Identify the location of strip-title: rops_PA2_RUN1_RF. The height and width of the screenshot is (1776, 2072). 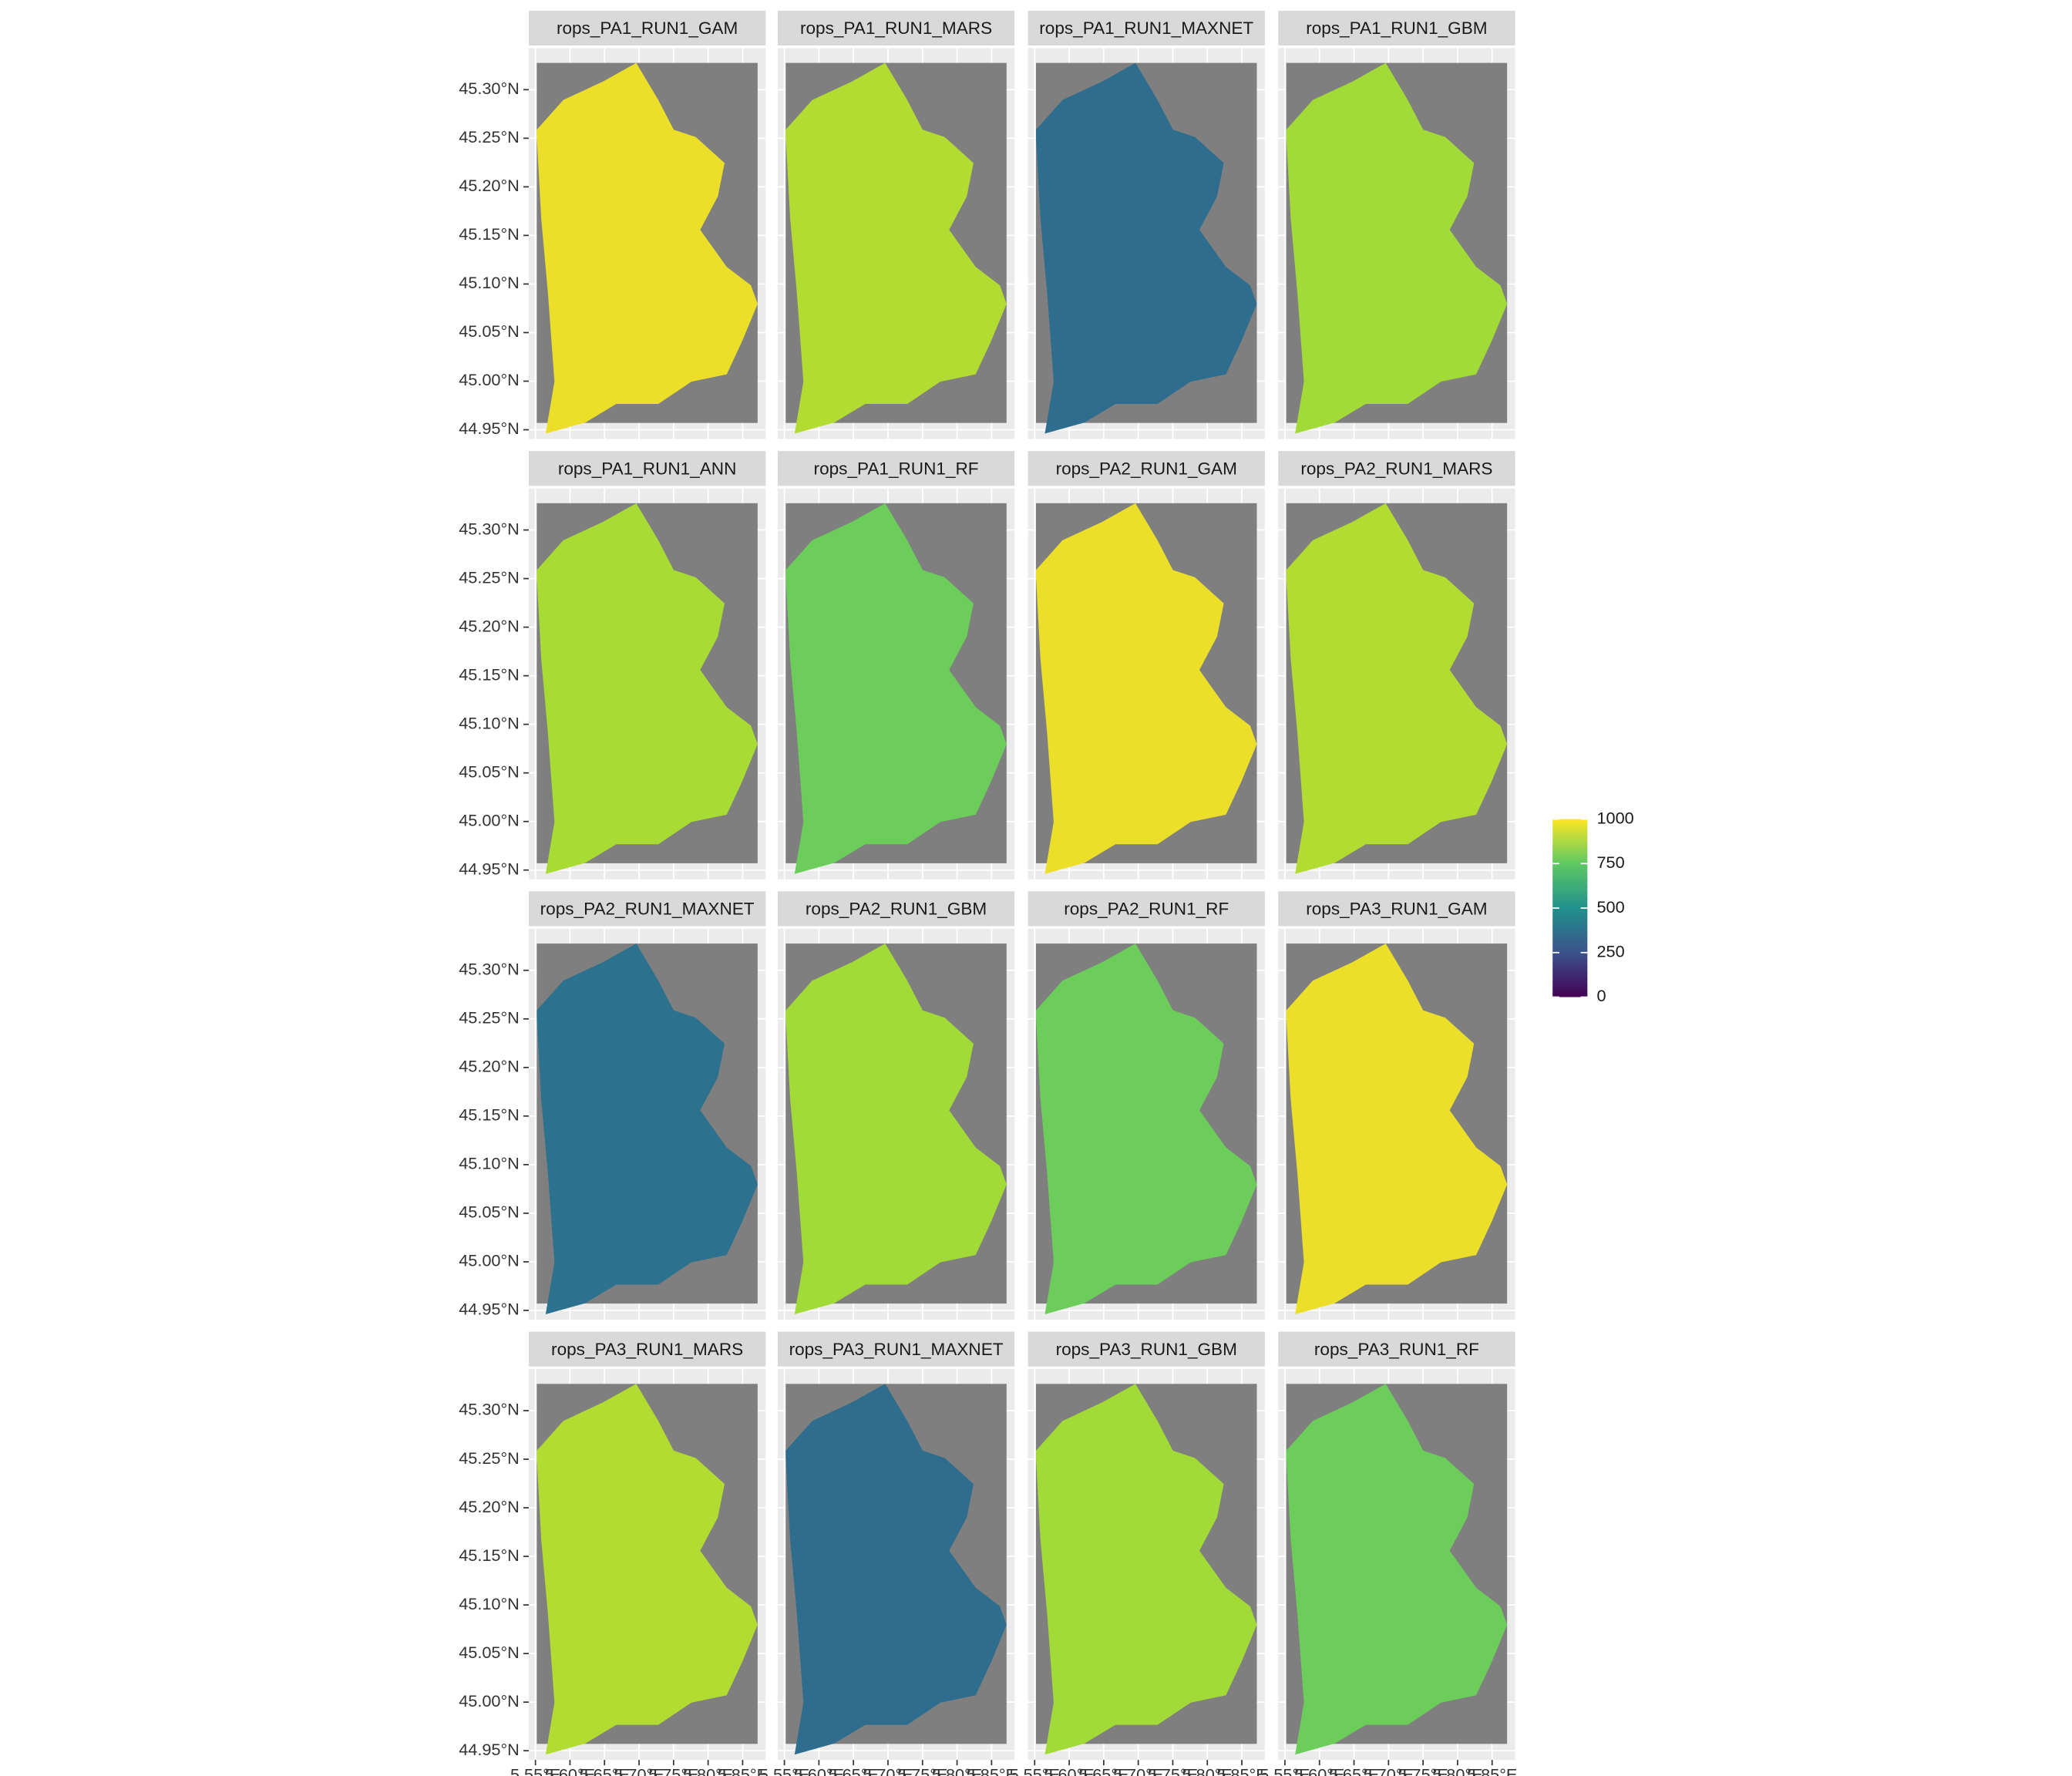
(1147, 909).